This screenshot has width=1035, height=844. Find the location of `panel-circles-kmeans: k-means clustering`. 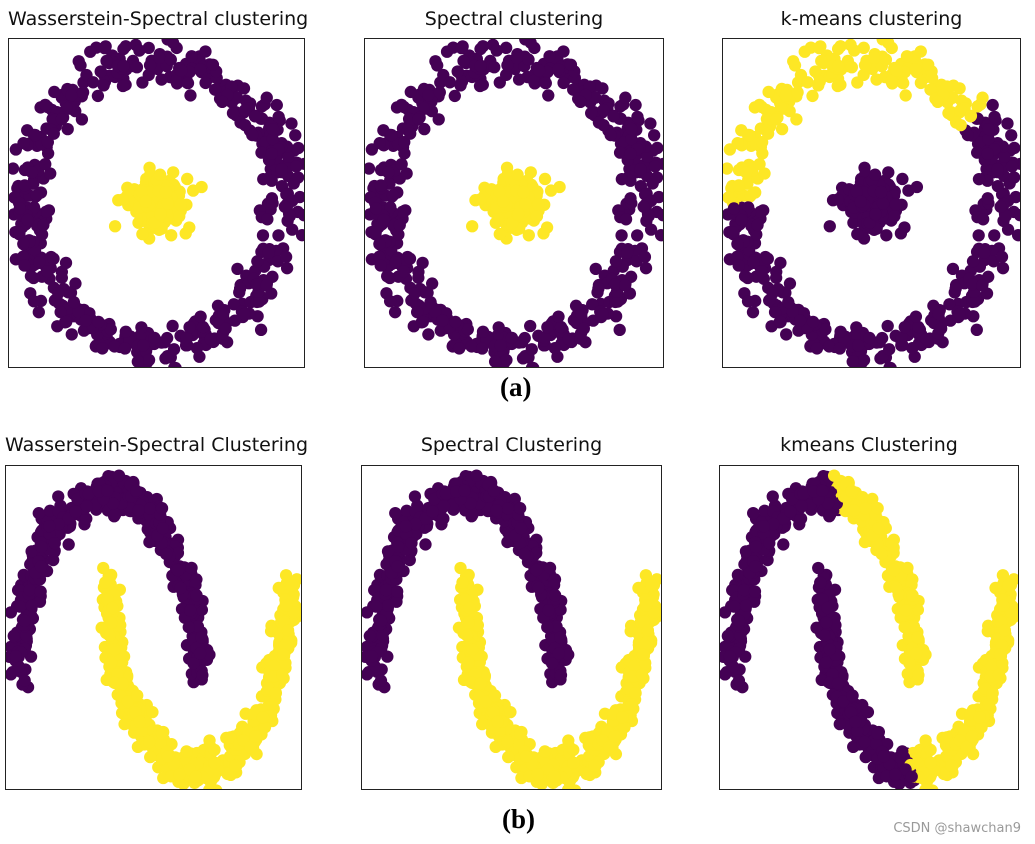

panel-circles-kmeans: k-means clustering is located at coordinates (871, 188).